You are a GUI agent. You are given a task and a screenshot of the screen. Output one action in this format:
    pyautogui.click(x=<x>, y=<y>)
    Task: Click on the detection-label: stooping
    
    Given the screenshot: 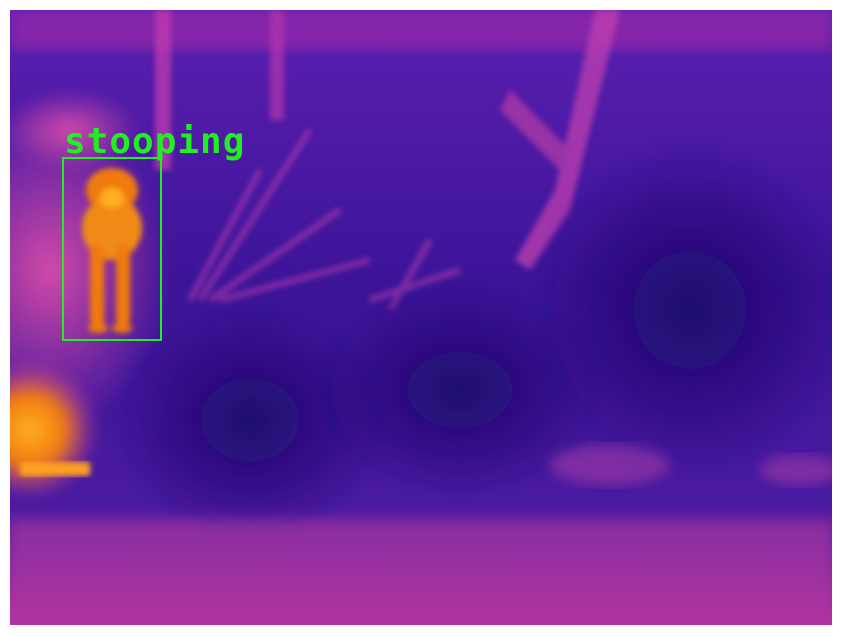 What is the action you would take?
    pyautogui.click(x=155, y=141)
    